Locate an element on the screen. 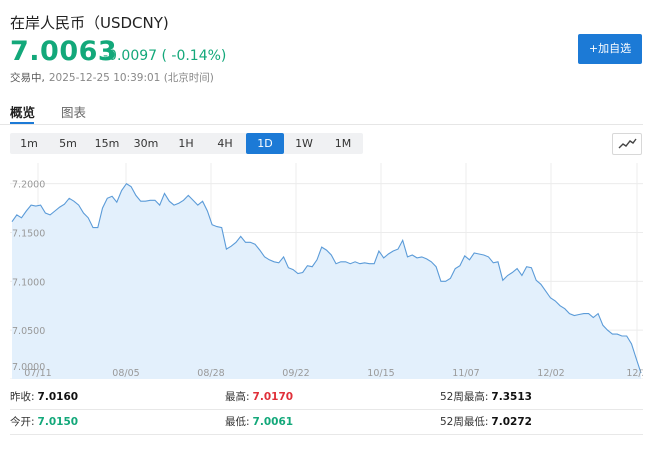  stat-low: 最低: 7.0061 is located at coordinates (259, 421).